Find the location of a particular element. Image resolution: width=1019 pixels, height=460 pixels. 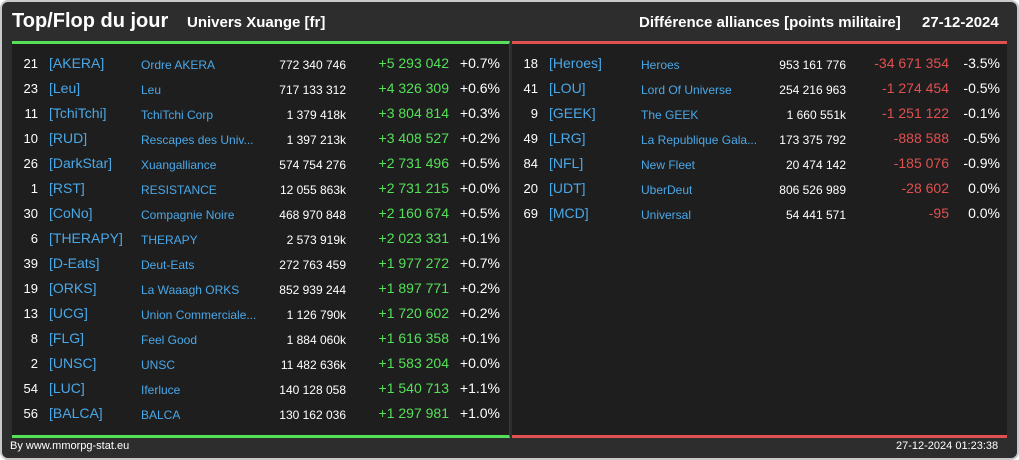

alliance-name-link: Lord Of Universe is located at coordinates (686, 90).